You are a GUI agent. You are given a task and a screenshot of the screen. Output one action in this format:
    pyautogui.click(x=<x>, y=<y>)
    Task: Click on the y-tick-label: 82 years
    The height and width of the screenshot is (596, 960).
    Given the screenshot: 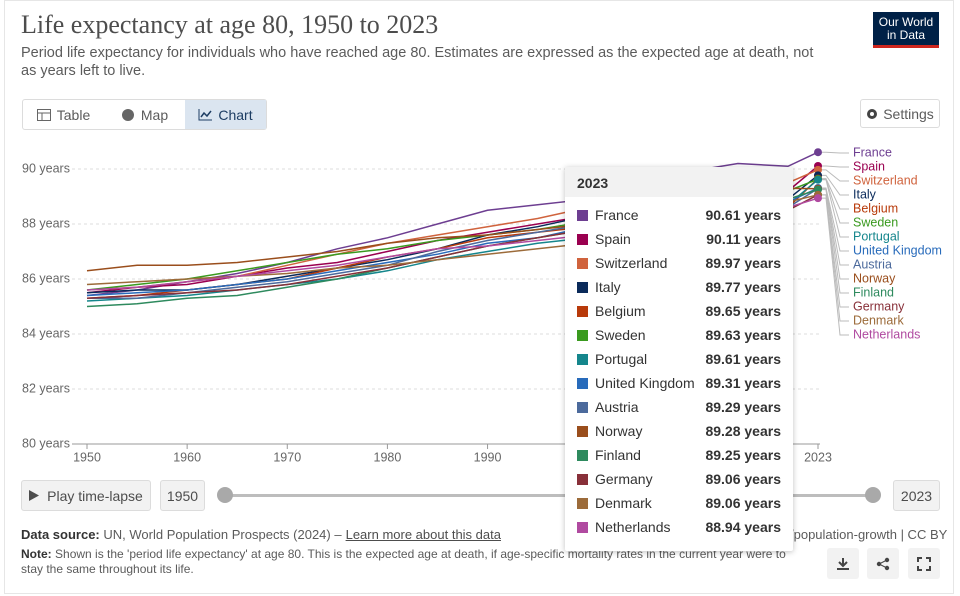 What is the action you would take?
    pyautogui.click(x=46, y=388)
    